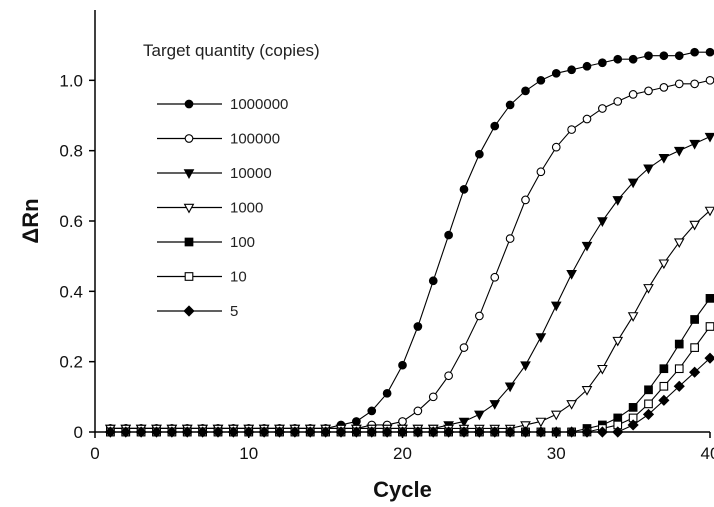 The width and height of the screenshot is (714, 507). I want to click on y-tick-label: 0.2, so click(71, 362).